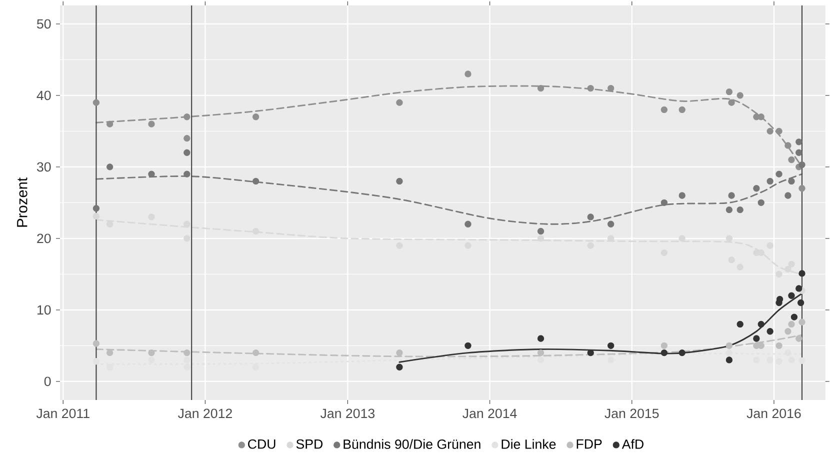  Describe the element at coordinates (489, 413) in the screenshot. I see `x-tick-label: Jan 2014` at that location.